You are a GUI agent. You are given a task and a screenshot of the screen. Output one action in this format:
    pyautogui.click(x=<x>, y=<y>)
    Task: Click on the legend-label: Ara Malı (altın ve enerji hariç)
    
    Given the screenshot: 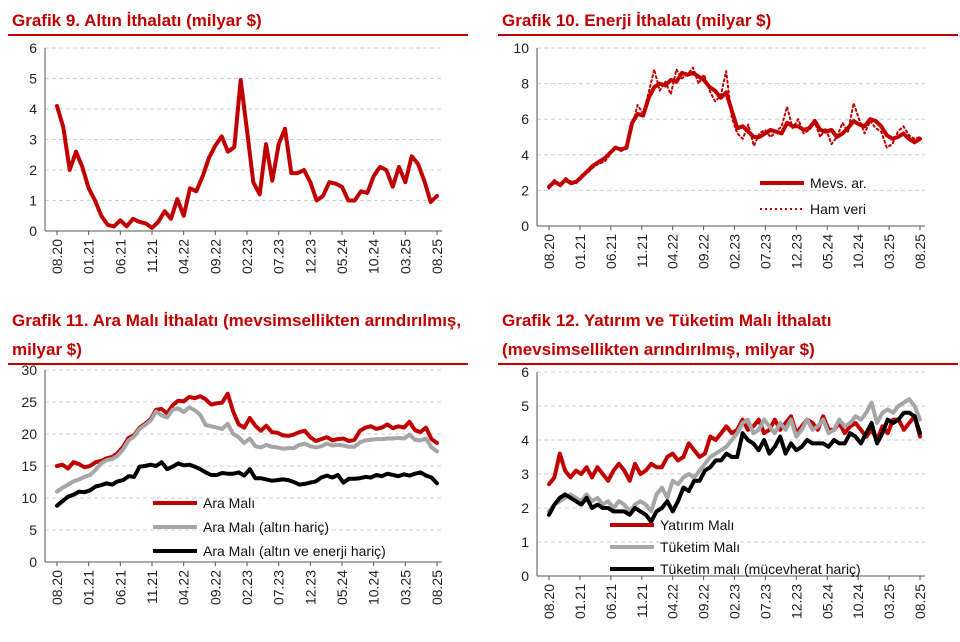 What is the action you would take?
    pyautogui.click(x=294, y=551)
    